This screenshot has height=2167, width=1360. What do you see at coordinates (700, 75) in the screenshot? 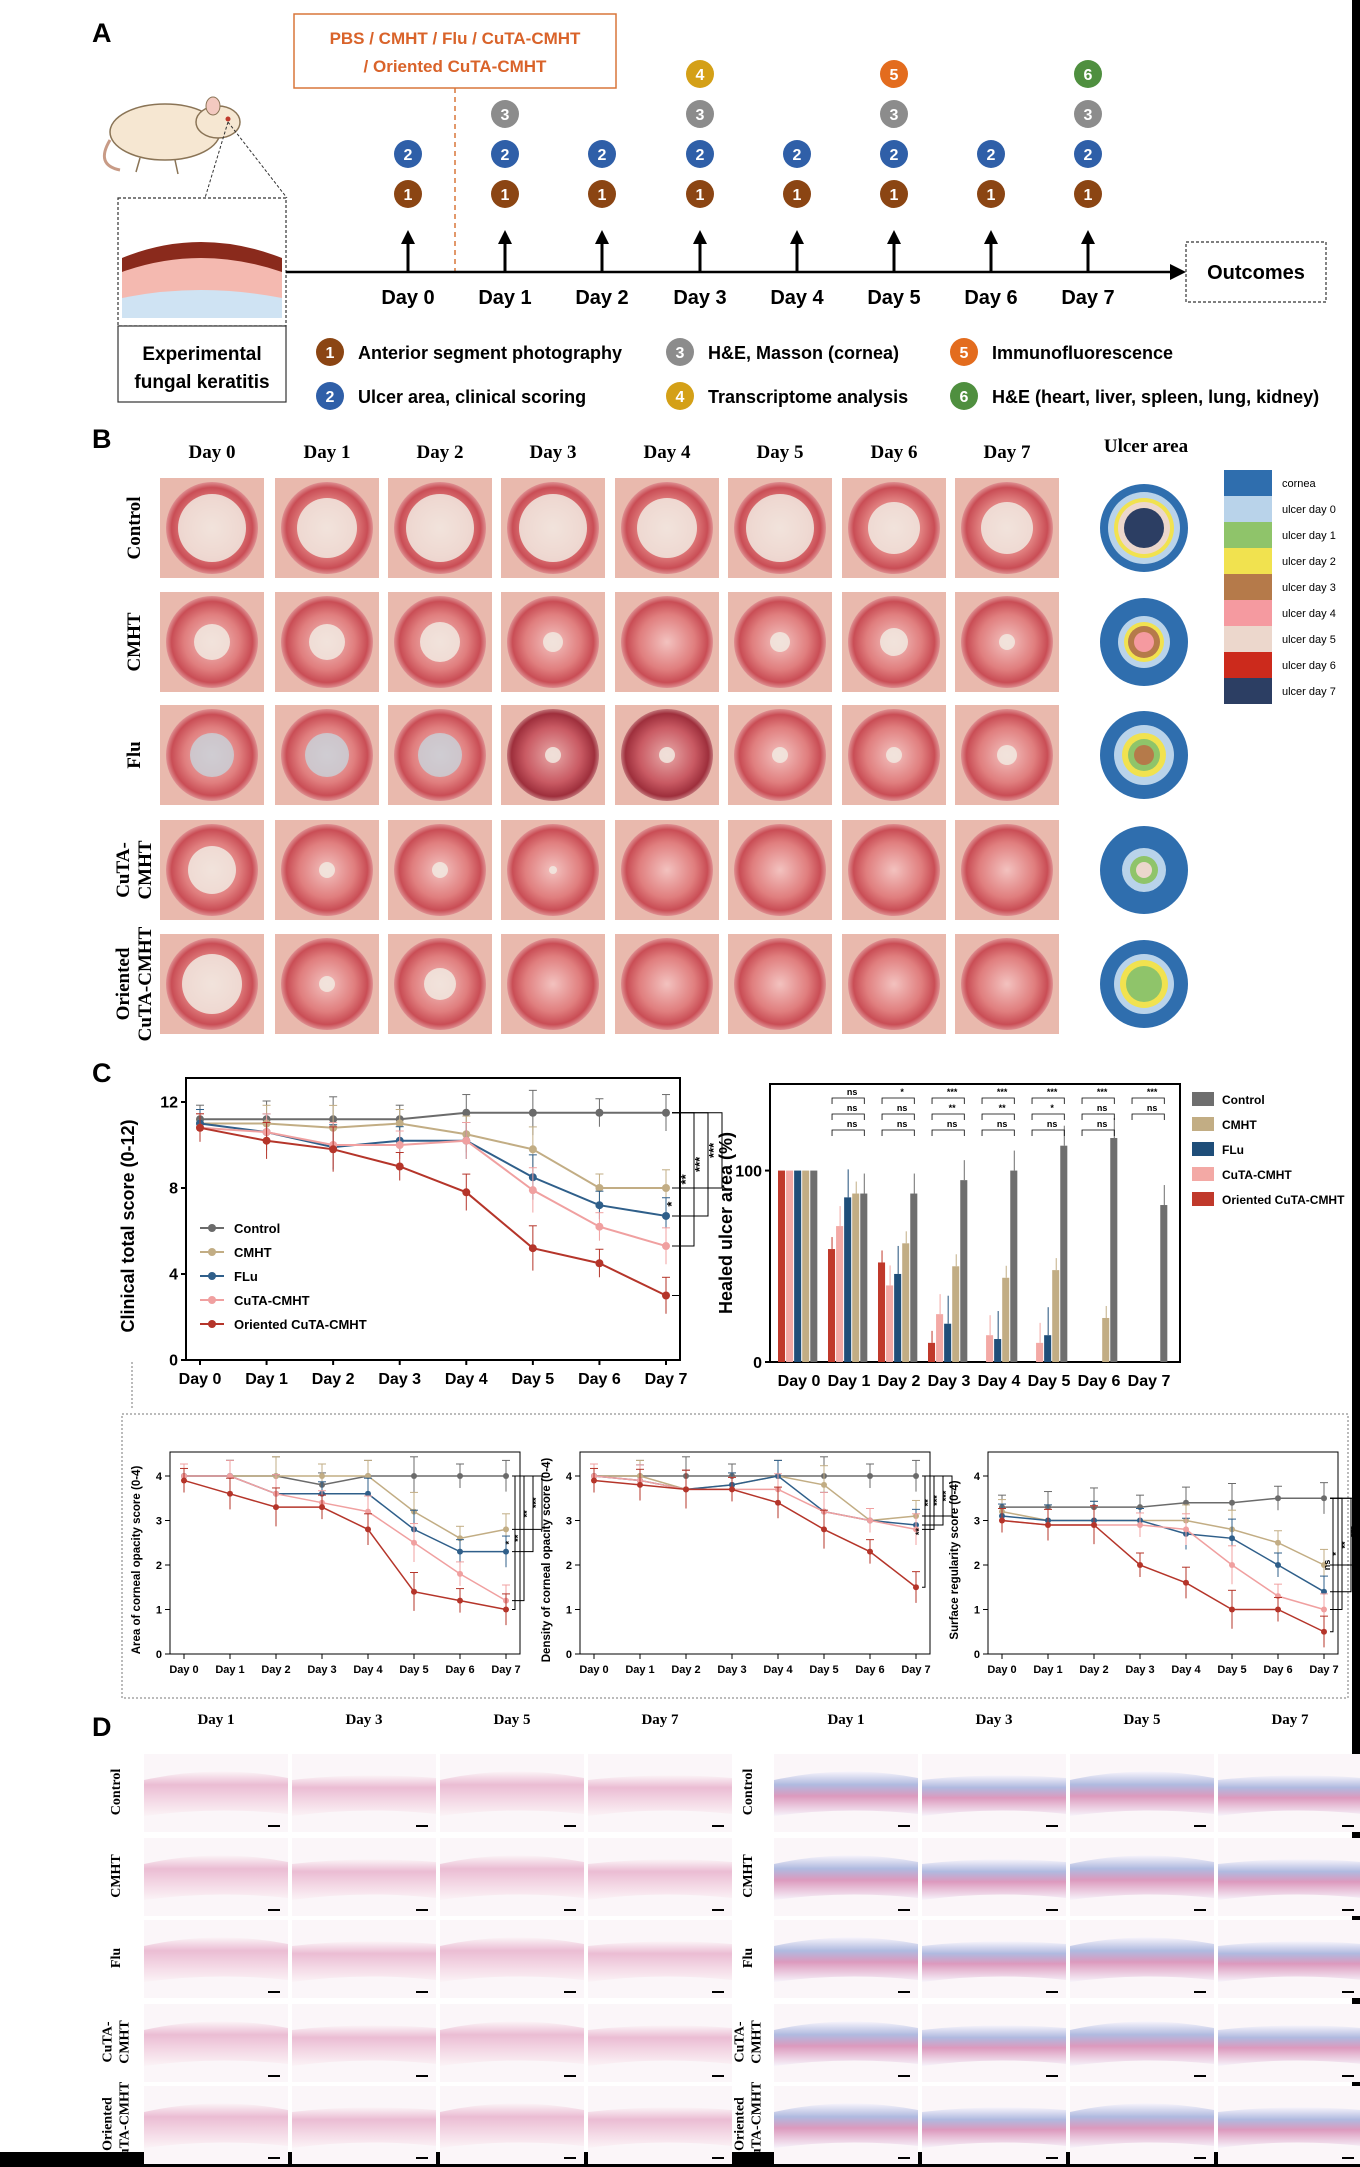
I see `outcome-marker-number: 4` at bounding box center [700, 75].